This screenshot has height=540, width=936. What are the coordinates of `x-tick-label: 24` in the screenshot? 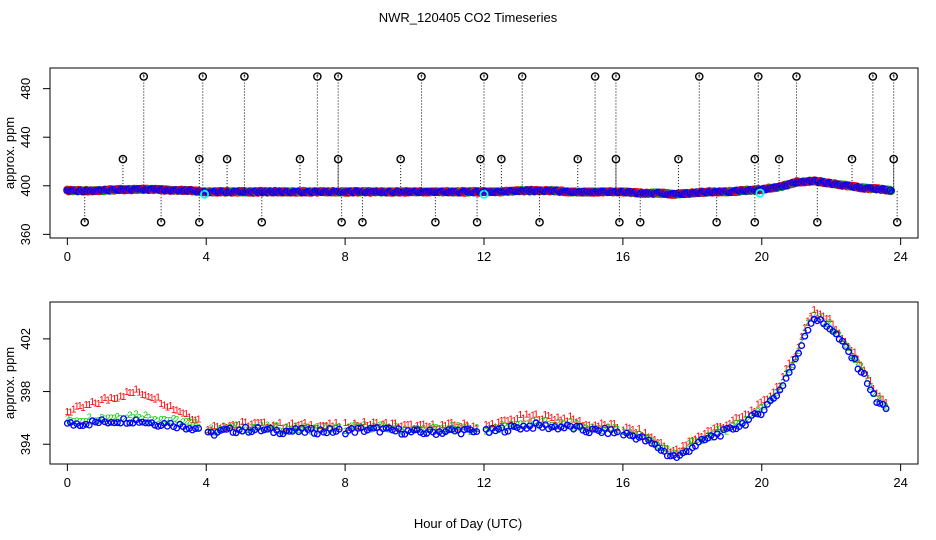 It's located at (900, 256).